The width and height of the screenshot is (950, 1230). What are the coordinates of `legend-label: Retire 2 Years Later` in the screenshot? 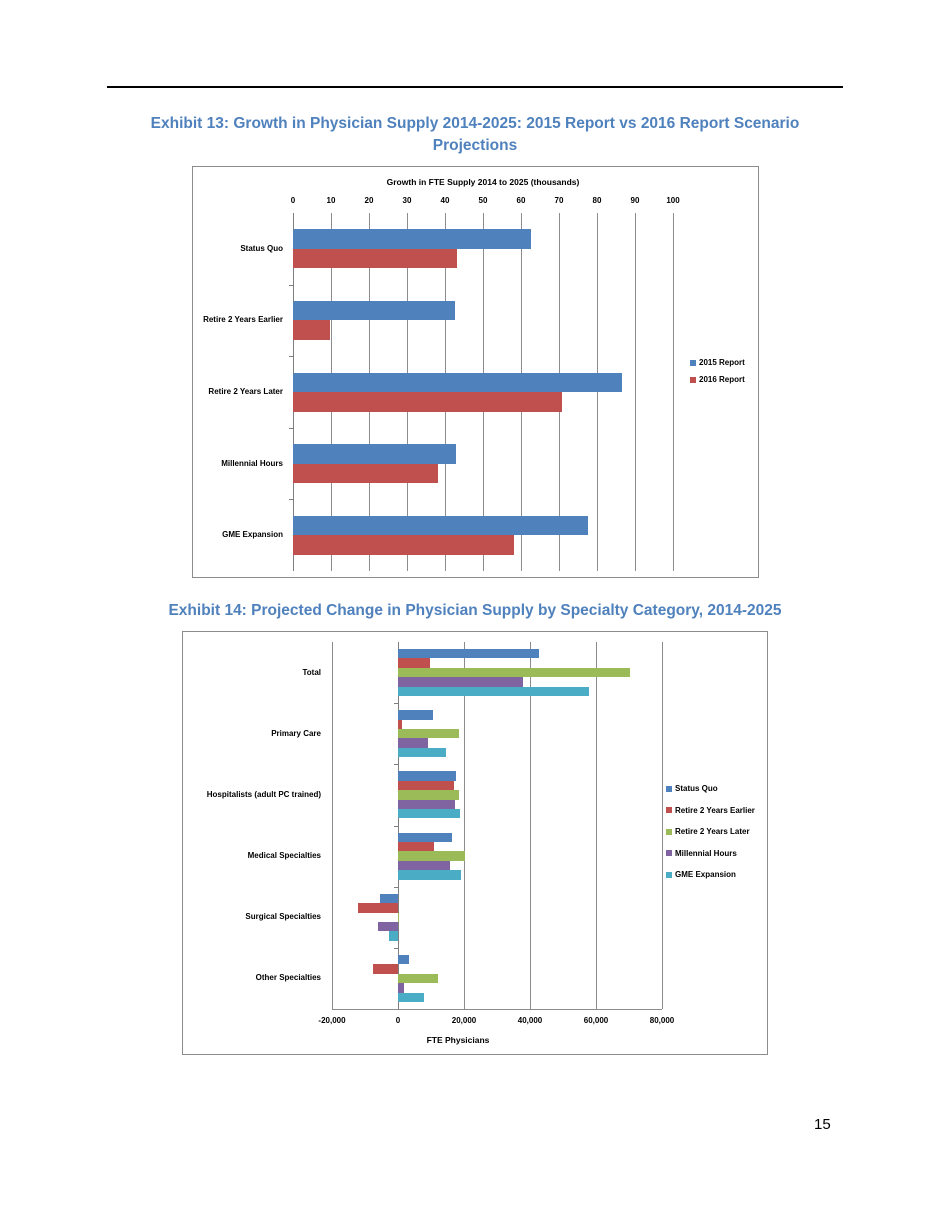 It's located at (712, 831).